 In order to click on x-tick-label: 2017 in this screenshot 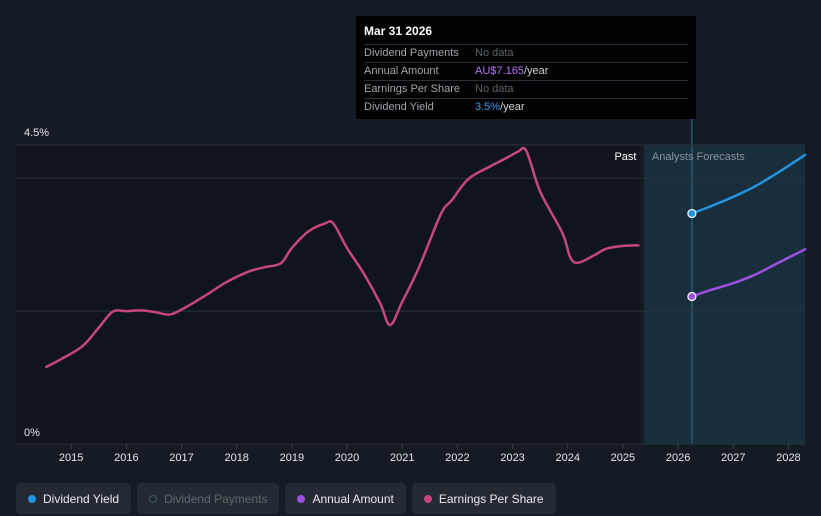, I will do `click(181, 458)`.